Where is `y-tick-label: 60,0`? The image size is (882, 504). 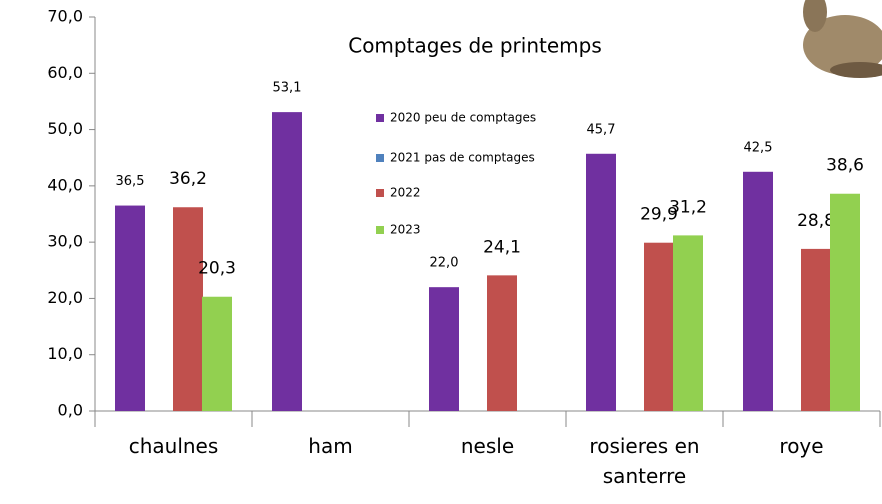
y-tick-label: 60,0 is located at coordinates (65, 72).